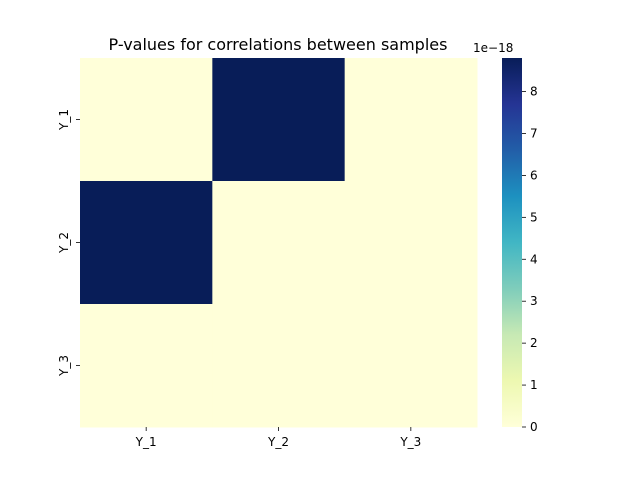 This screenshot has height=484, width=640. What do you see at coordinates (534, 259) in the screenshot?
I see `colorbar-tick-label: 4` at bounding box center [534, 259].